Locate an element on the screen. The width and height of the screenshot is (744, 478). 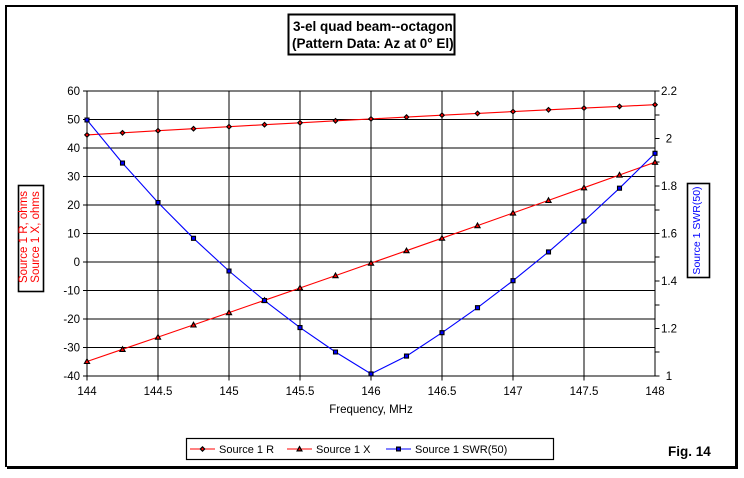
svg-text: Source 1 X is located at coordinates (343, 450).